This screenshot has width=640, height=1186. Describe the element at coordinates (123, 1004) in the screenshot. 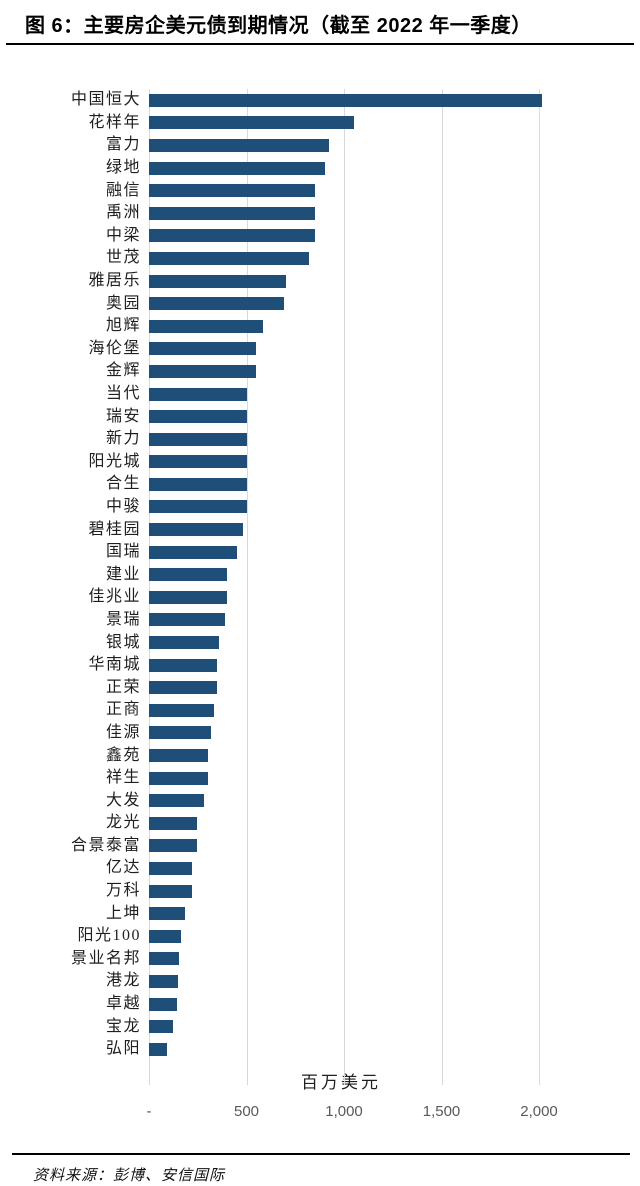

I see `category-label: 卓越` at that location.